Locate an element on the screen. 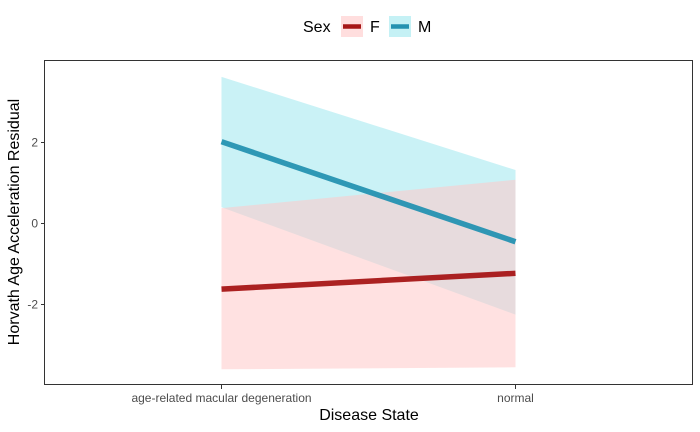  legend-title: Sex is located at coordinates (317, 27).